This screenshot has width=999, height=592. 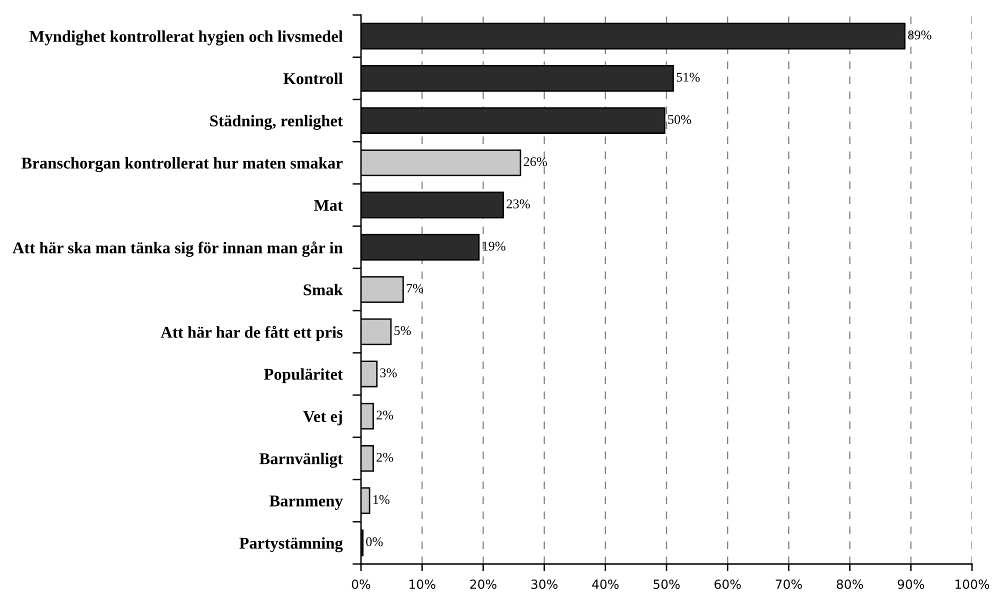 I want to click on y-tick-label: Populäritet, so click(x=303, y=376).